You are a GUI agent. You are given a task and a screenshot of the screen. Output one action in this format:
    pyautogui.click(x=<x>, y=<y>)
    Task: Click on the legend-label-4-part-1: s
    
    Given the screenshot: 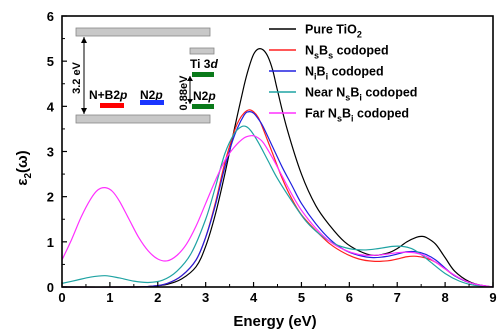 What is the action you would take?
    pyautogui.click(x=339, y=119)
    